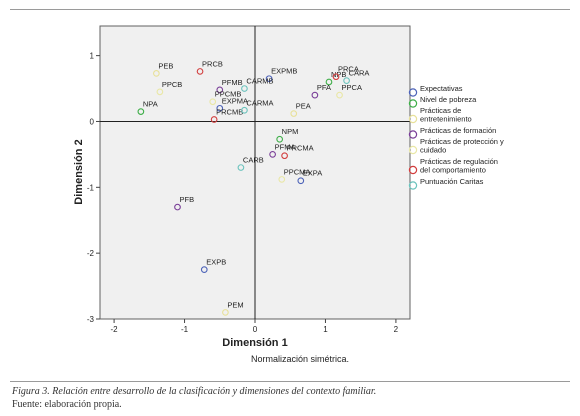 This screenshot has height=416, width=580. I want to click on point-label: PEB, so click(165, 65).